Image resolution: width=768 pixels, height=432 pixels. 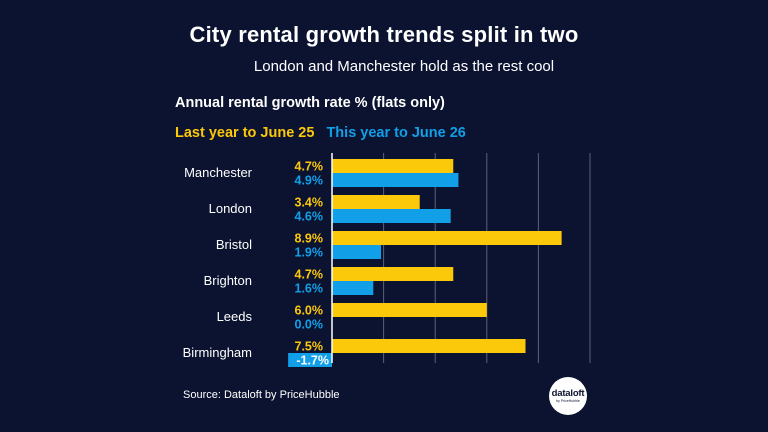 I want to click on category-label: Manchester, so click(x=218, y=172).